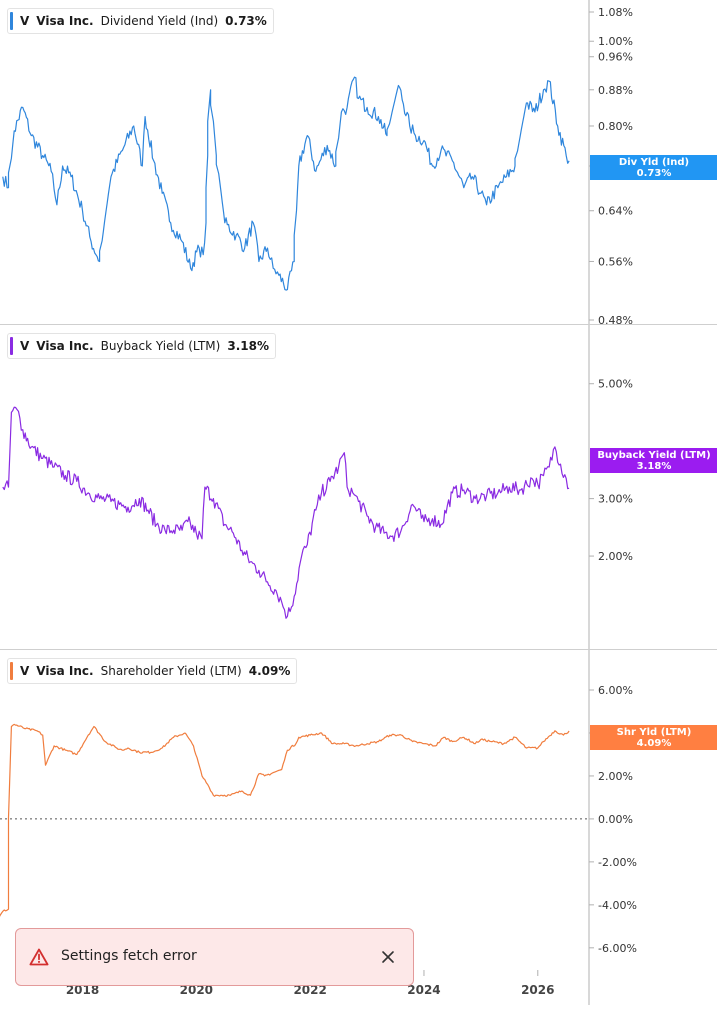 The image size is (717, 1009). Describe the element at coordinates (617, 905) in the screenshot. I see `y-tick-label: -4.00%` at that location.